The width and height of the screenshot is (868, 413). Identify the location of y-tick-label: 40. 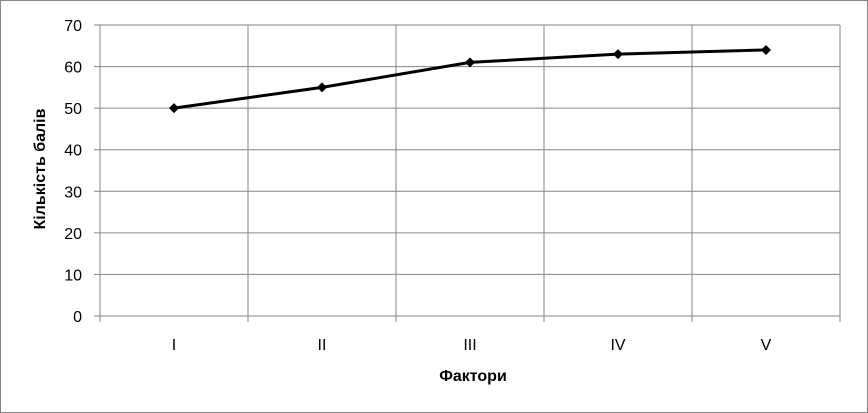
(73, 151).